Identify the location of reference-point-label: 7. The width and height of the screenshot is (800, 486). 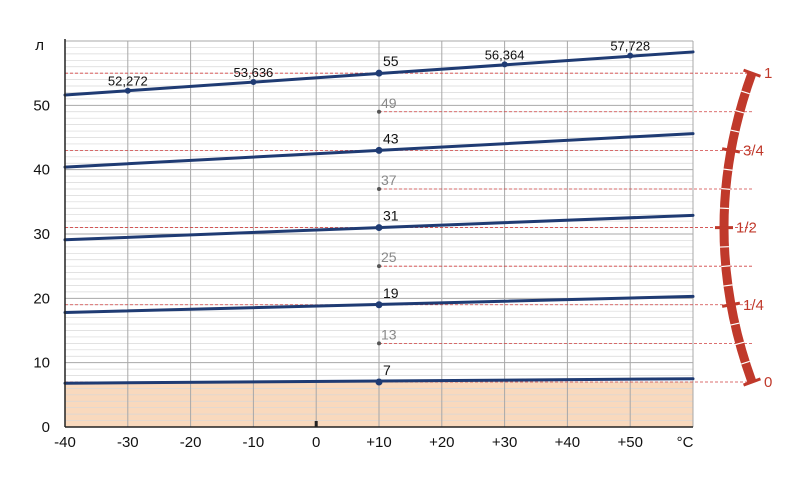
(387, 370).